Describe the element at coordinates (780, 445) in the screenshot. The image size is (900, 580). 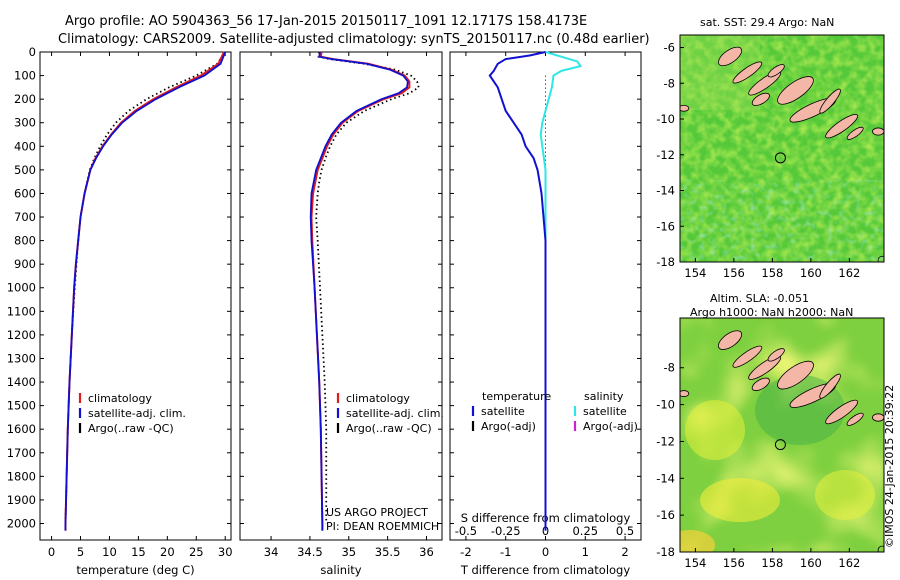
I see `argo-position-marker-bottom` at that location.